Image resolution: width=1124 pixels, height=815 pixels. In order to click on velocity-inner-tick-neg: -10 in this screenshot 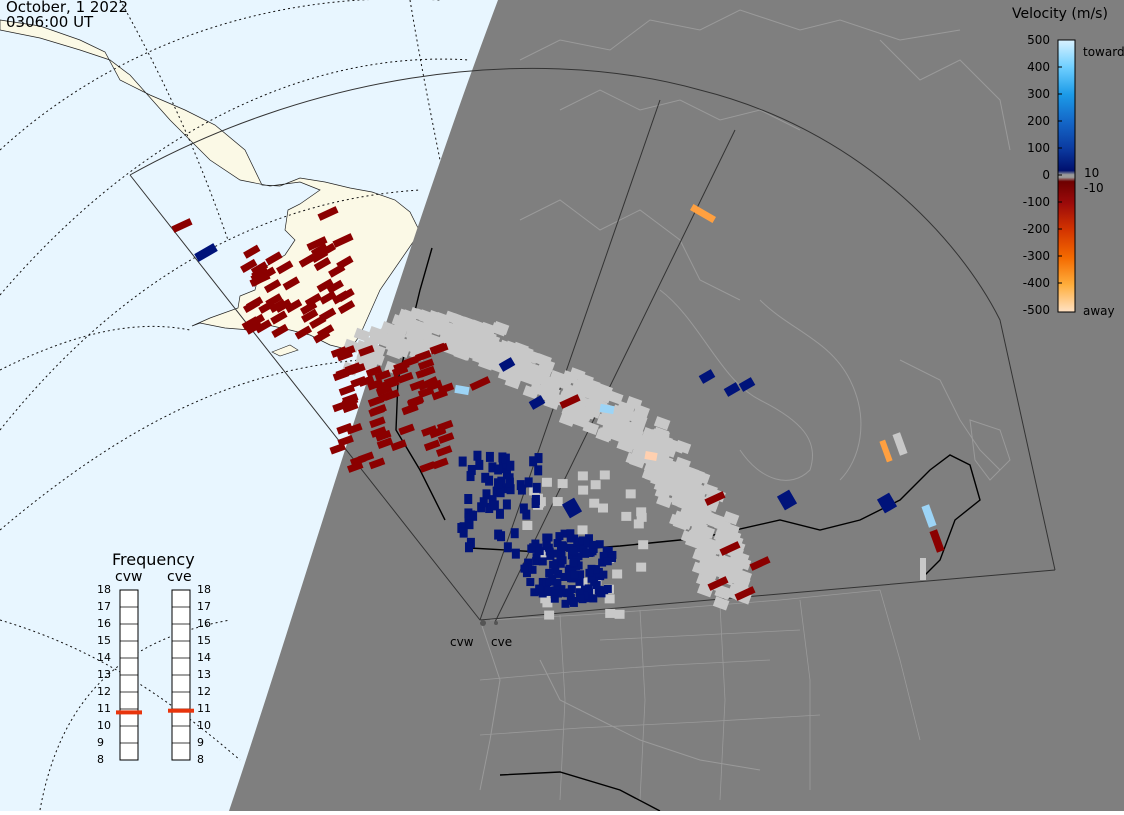, I will do `click(1094, 188)`.